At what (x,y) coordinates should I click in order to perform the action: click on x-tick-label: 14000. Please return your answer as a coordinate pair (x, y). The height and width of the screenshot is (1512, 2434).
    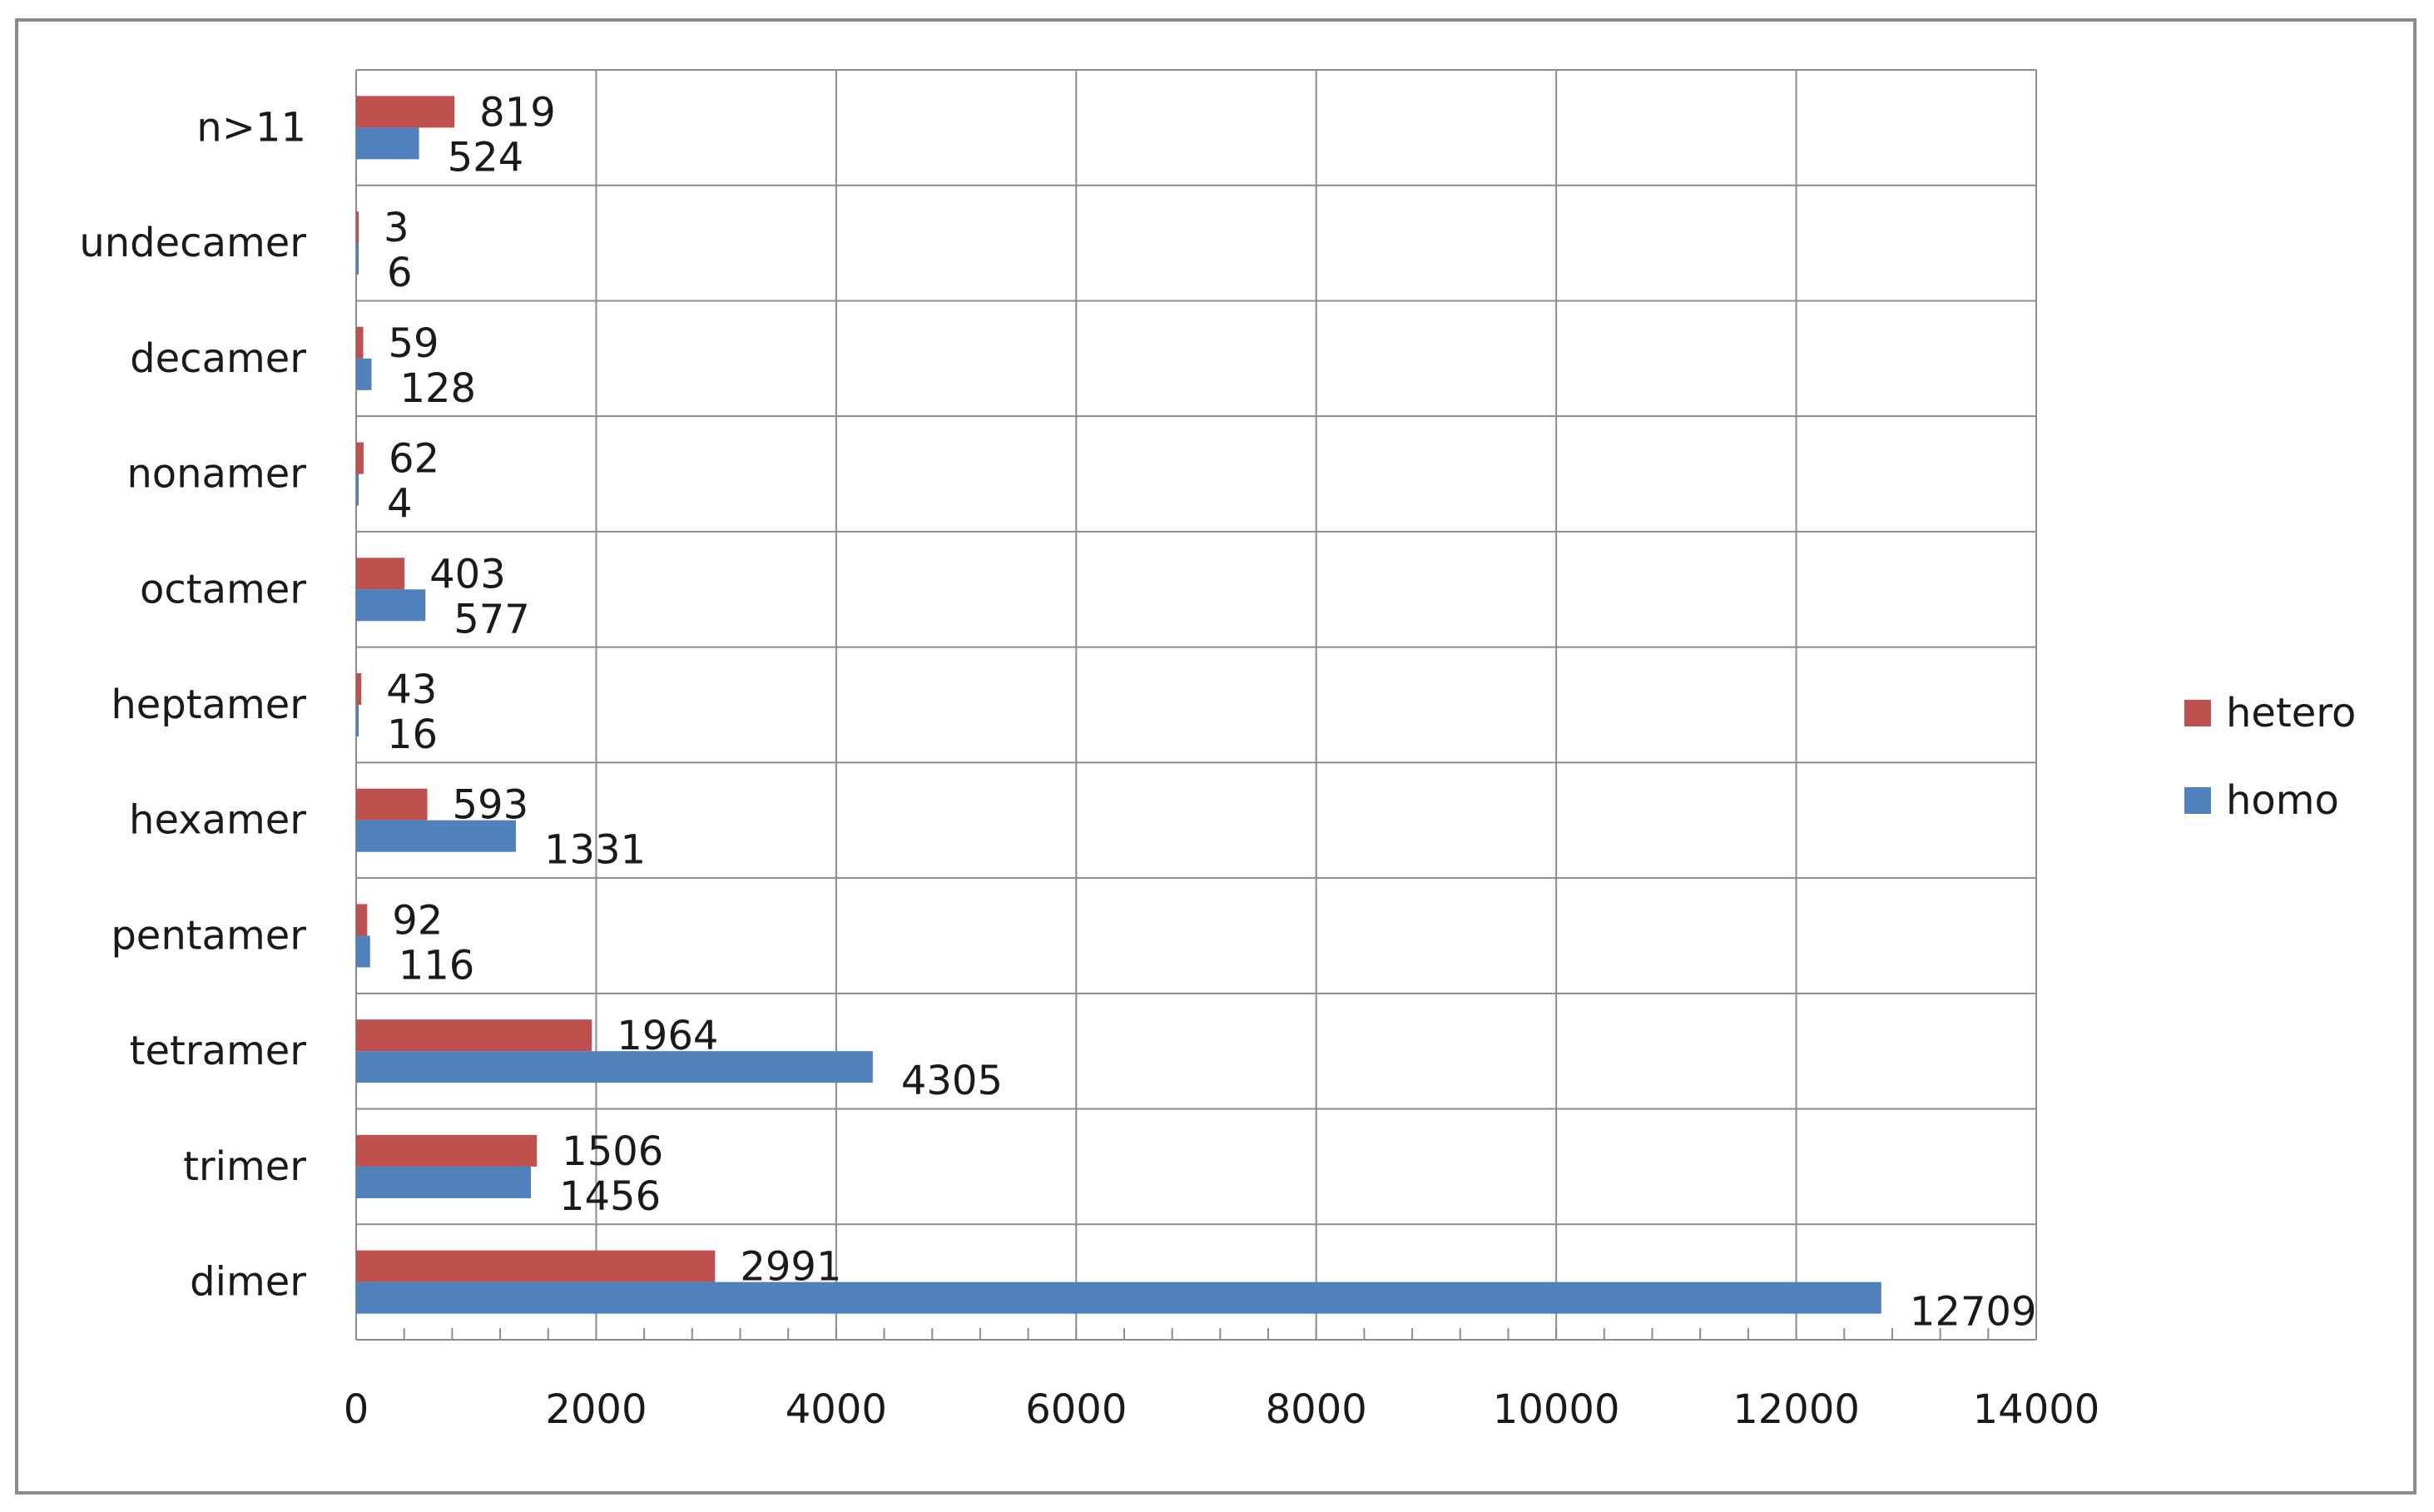
    Looking at the image, I should click on (2036, 1409).